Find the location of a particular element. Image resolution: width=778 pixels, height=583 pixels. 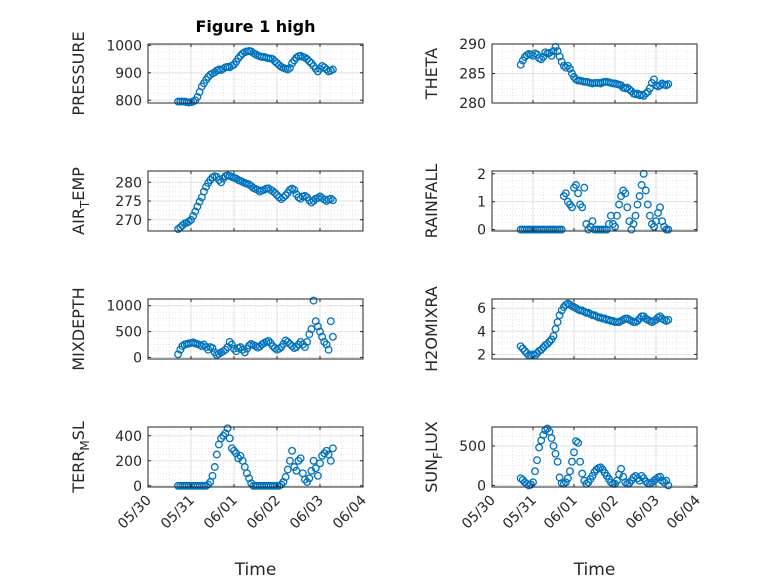

y-axis-label: THETA is located at coordinates (431, 74).